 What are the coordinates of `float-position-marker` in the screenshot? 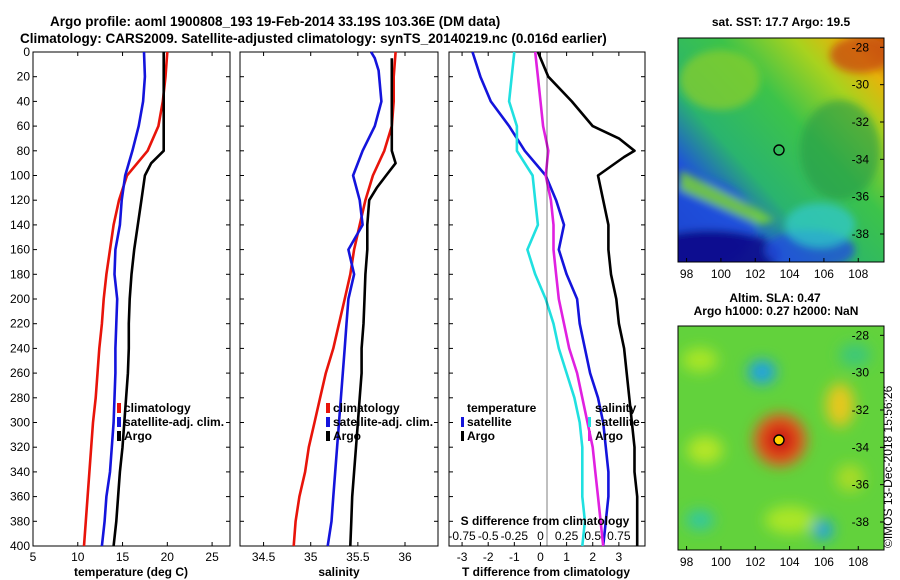 It's located at (779, 150).